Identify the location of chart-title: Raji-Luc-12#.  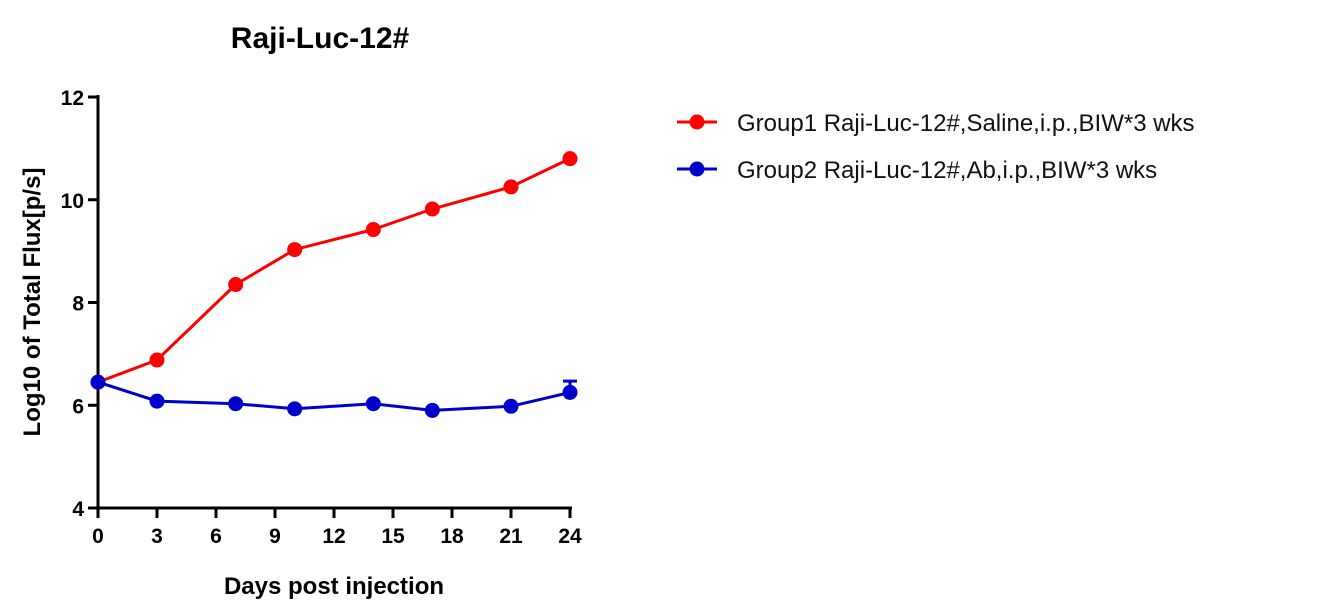
(320, 38).